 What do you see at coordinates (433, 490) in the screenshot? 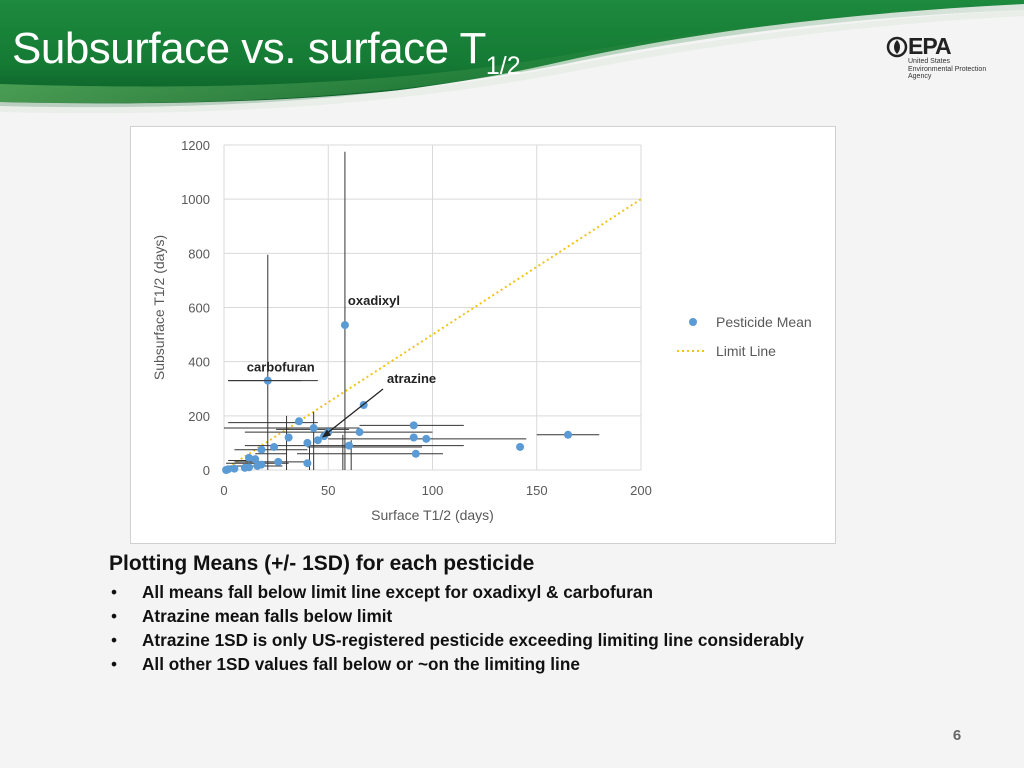
I see `x-tick-label: 100` at bounding box center [433, 490].